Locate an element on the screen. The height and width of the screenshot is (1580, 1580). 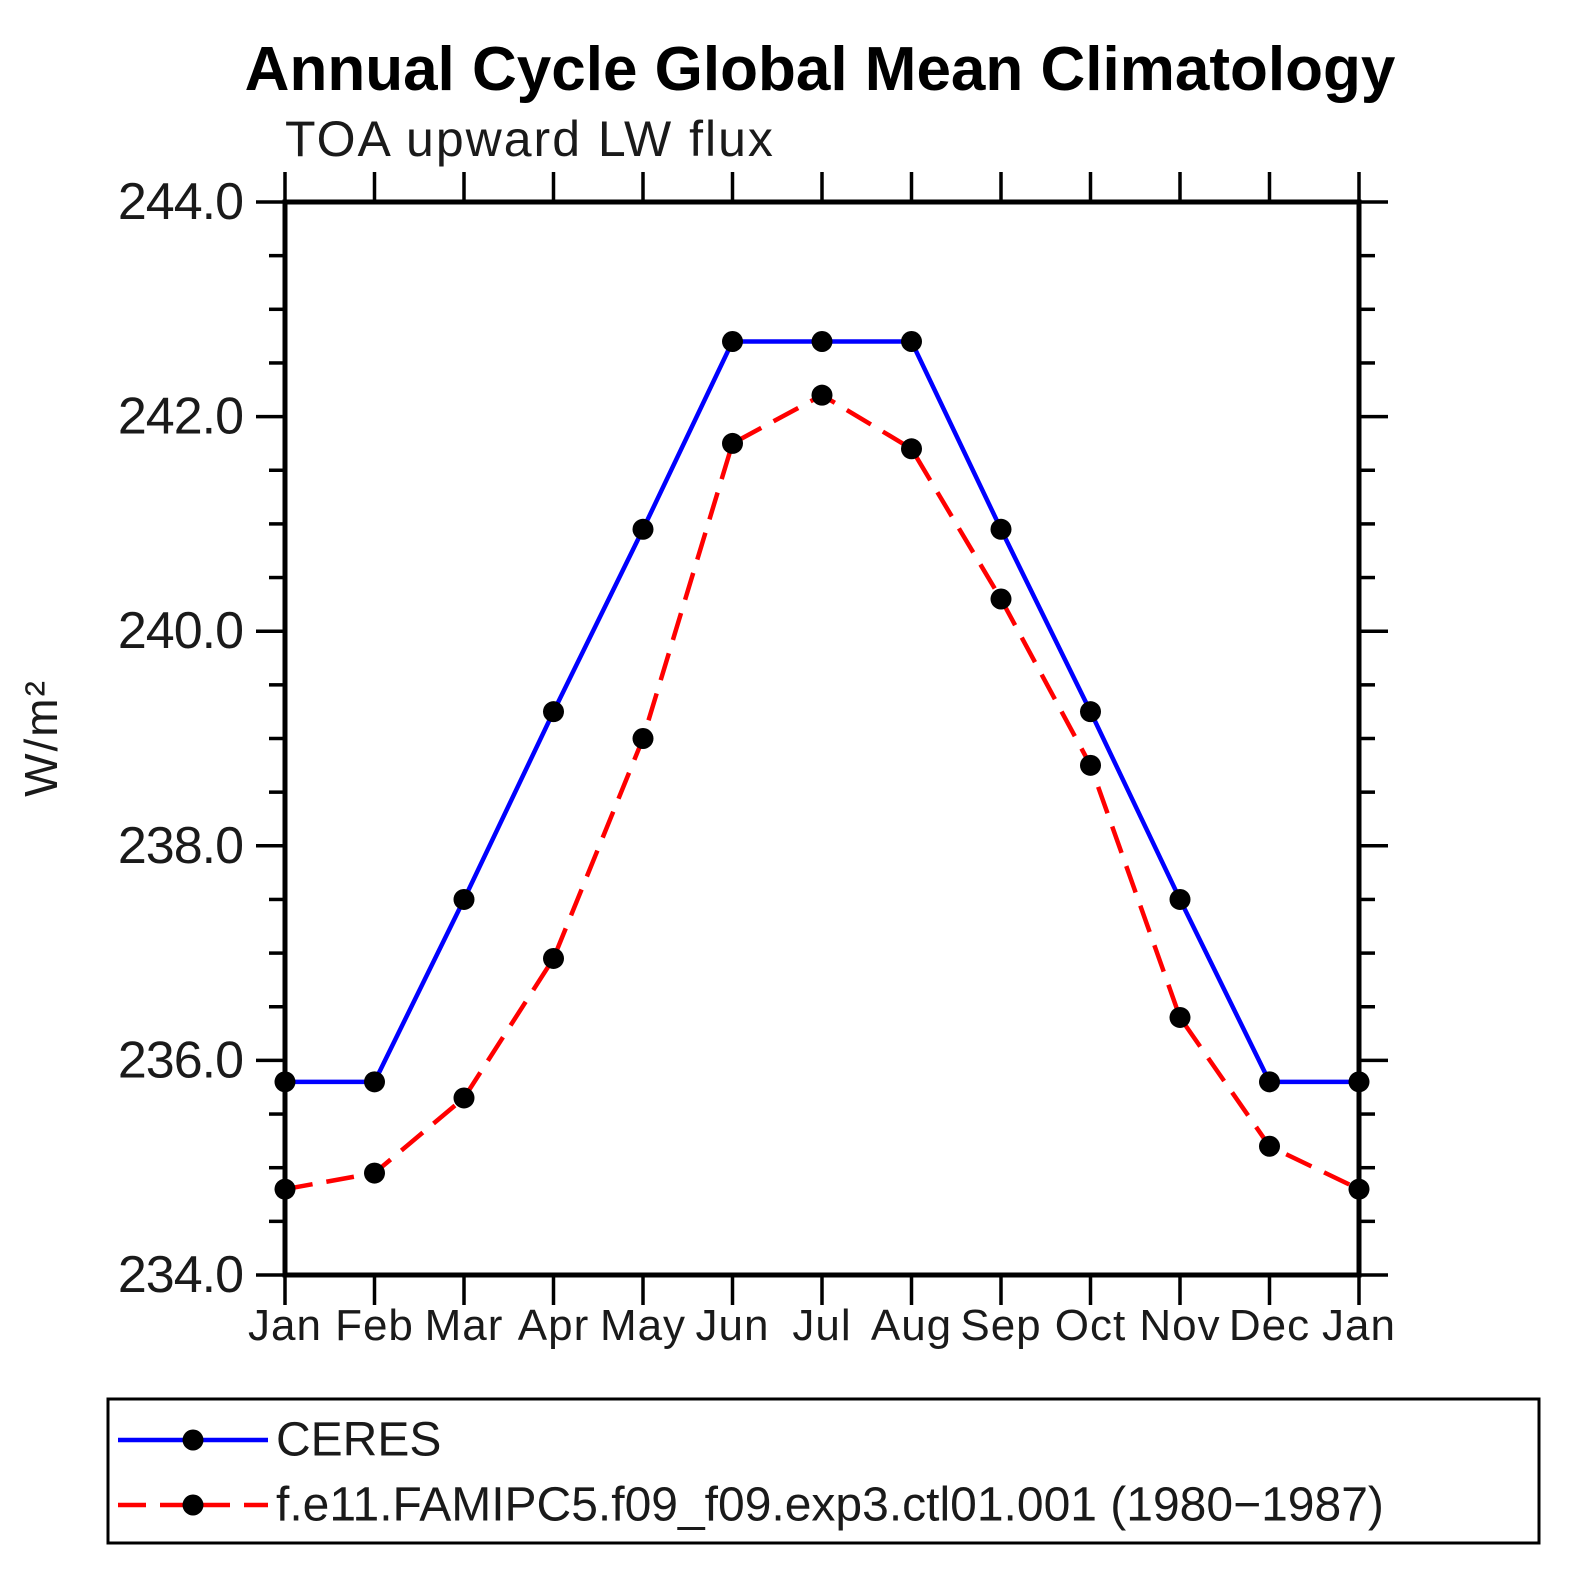
x-axis-tick-label: May is located at coordinates (643, 1325).